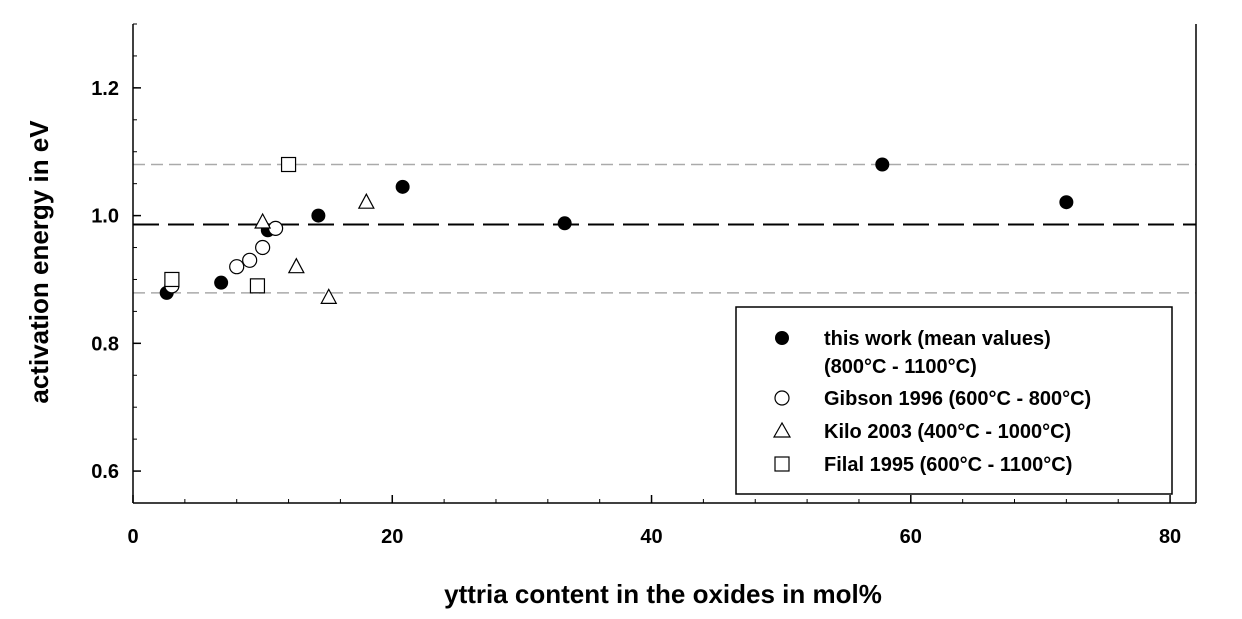 Image resolution: width=1242 pixels, height=619 pixels. I want to click on x-axis-label: yttria content in the oxides in mol%, so click(663, 594).